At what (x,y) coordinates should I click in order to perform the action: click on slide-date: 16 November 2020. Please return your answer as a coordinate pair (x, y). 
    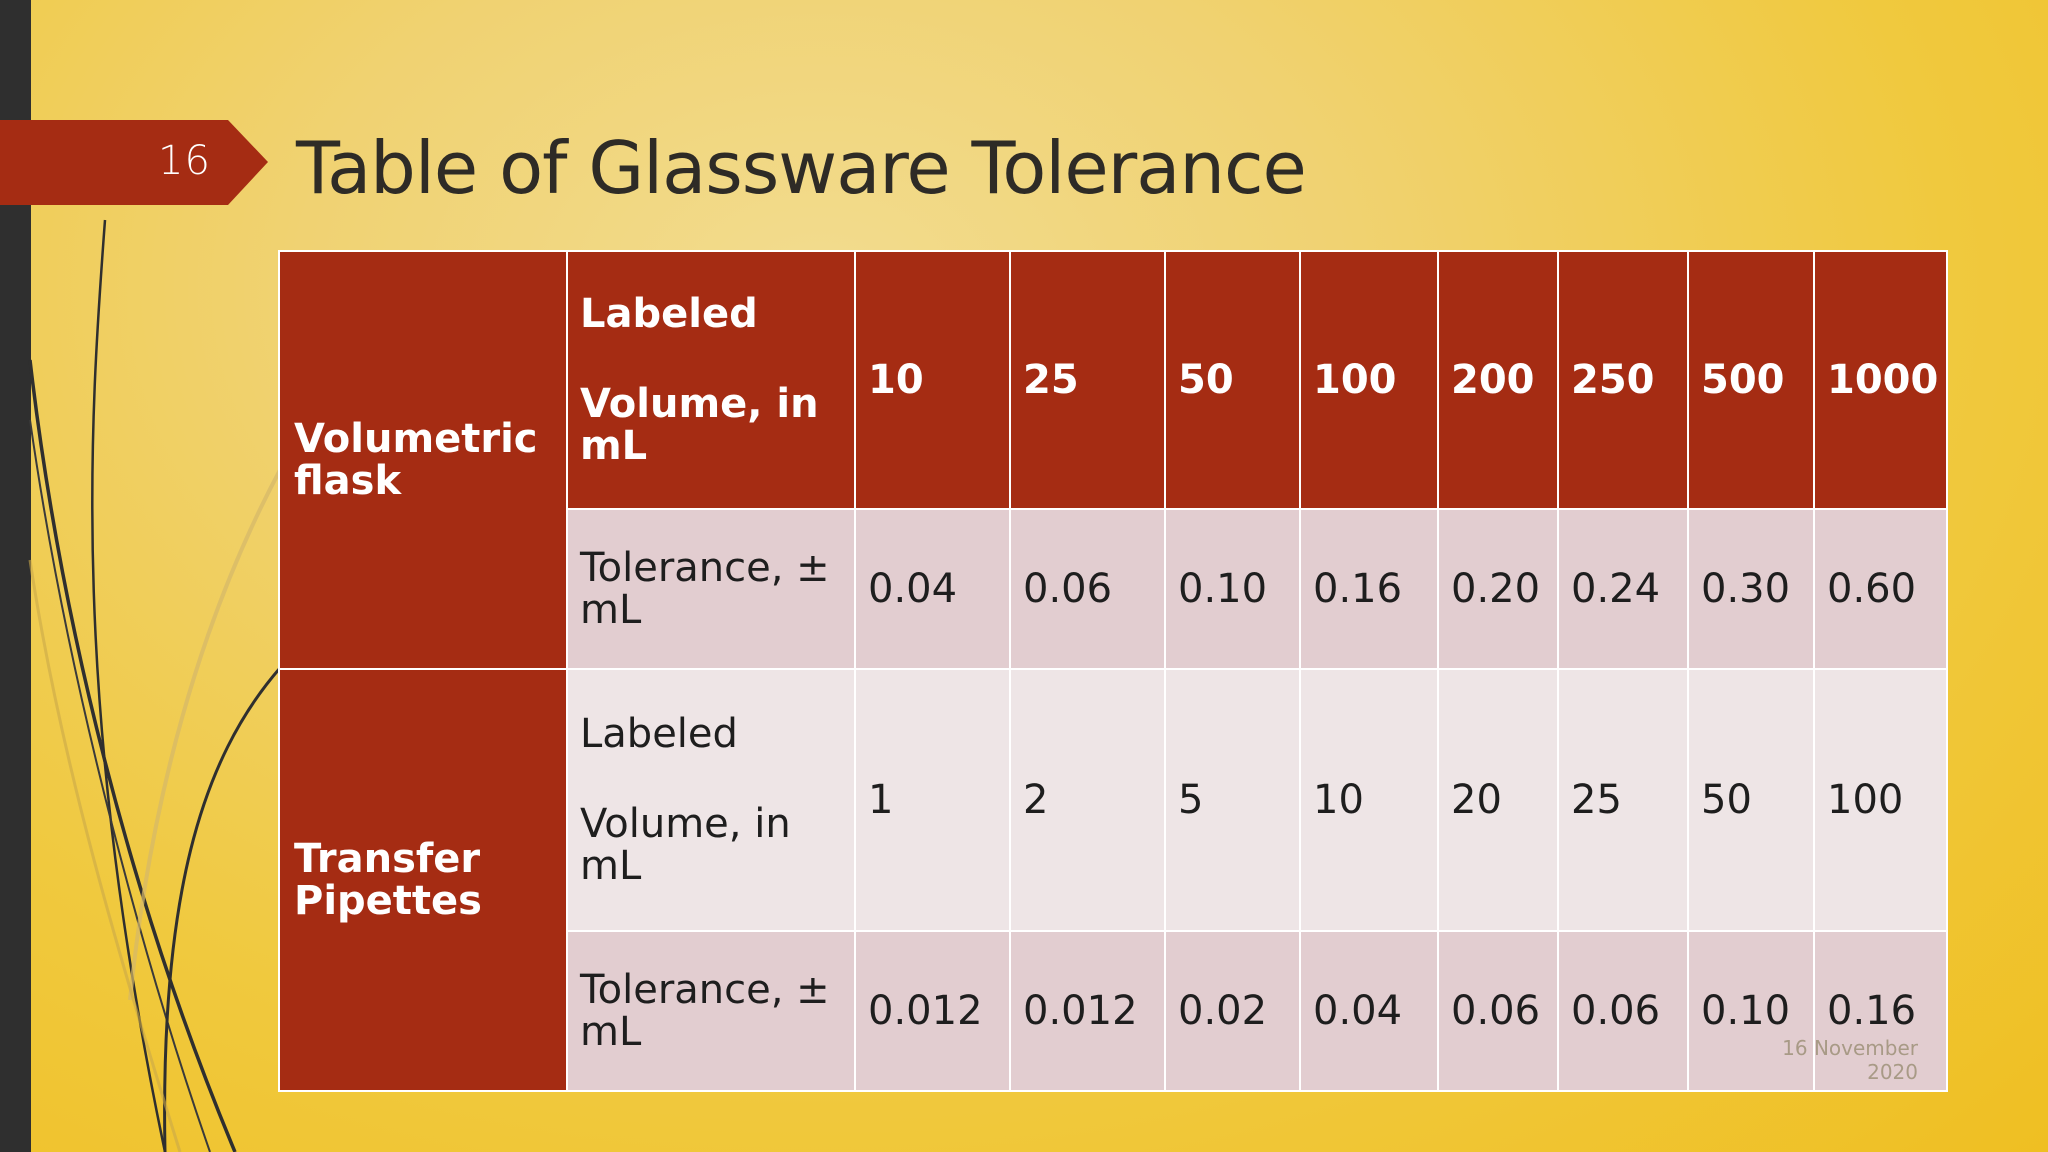
    Looking at the image, I should click on (1850, 1060).